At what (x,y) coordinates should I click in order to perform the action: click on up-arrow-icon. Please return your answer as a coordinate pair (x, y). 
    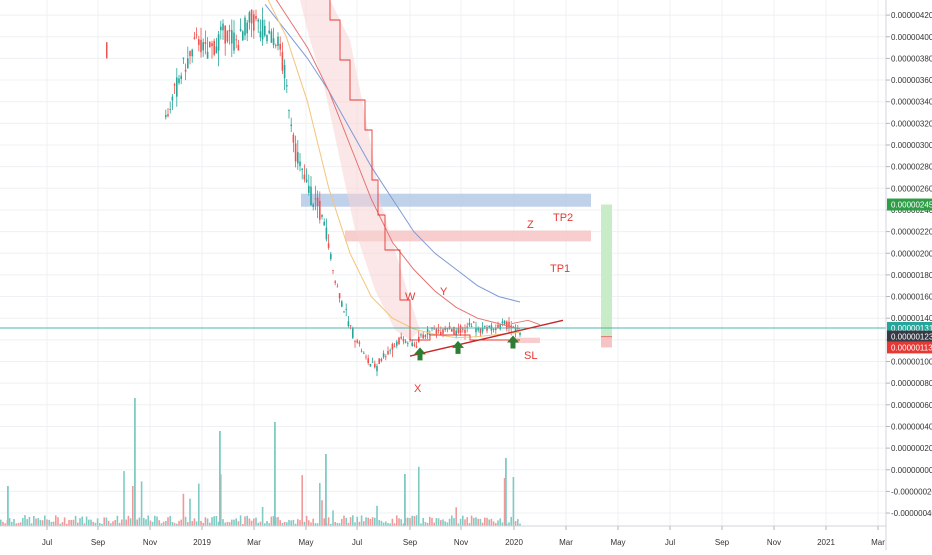
    Looking at the image, I should click on (458, 347).